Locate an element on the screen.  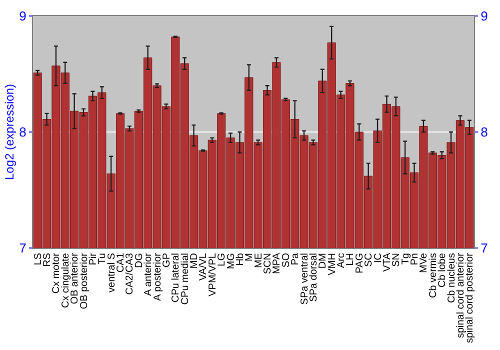
y2-tick-label: 8 is located at coordinates (484, 132).